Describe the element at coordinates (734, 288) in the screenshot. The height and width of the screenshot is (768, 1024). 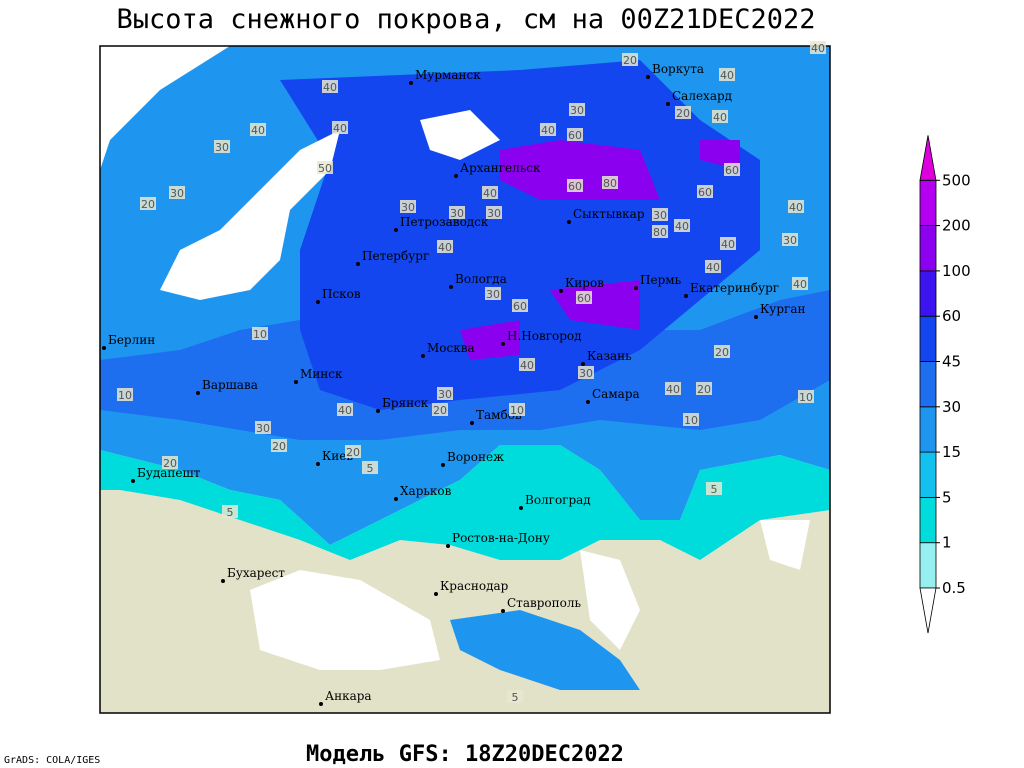
I see `city-label: Екатеринбург` at that location.